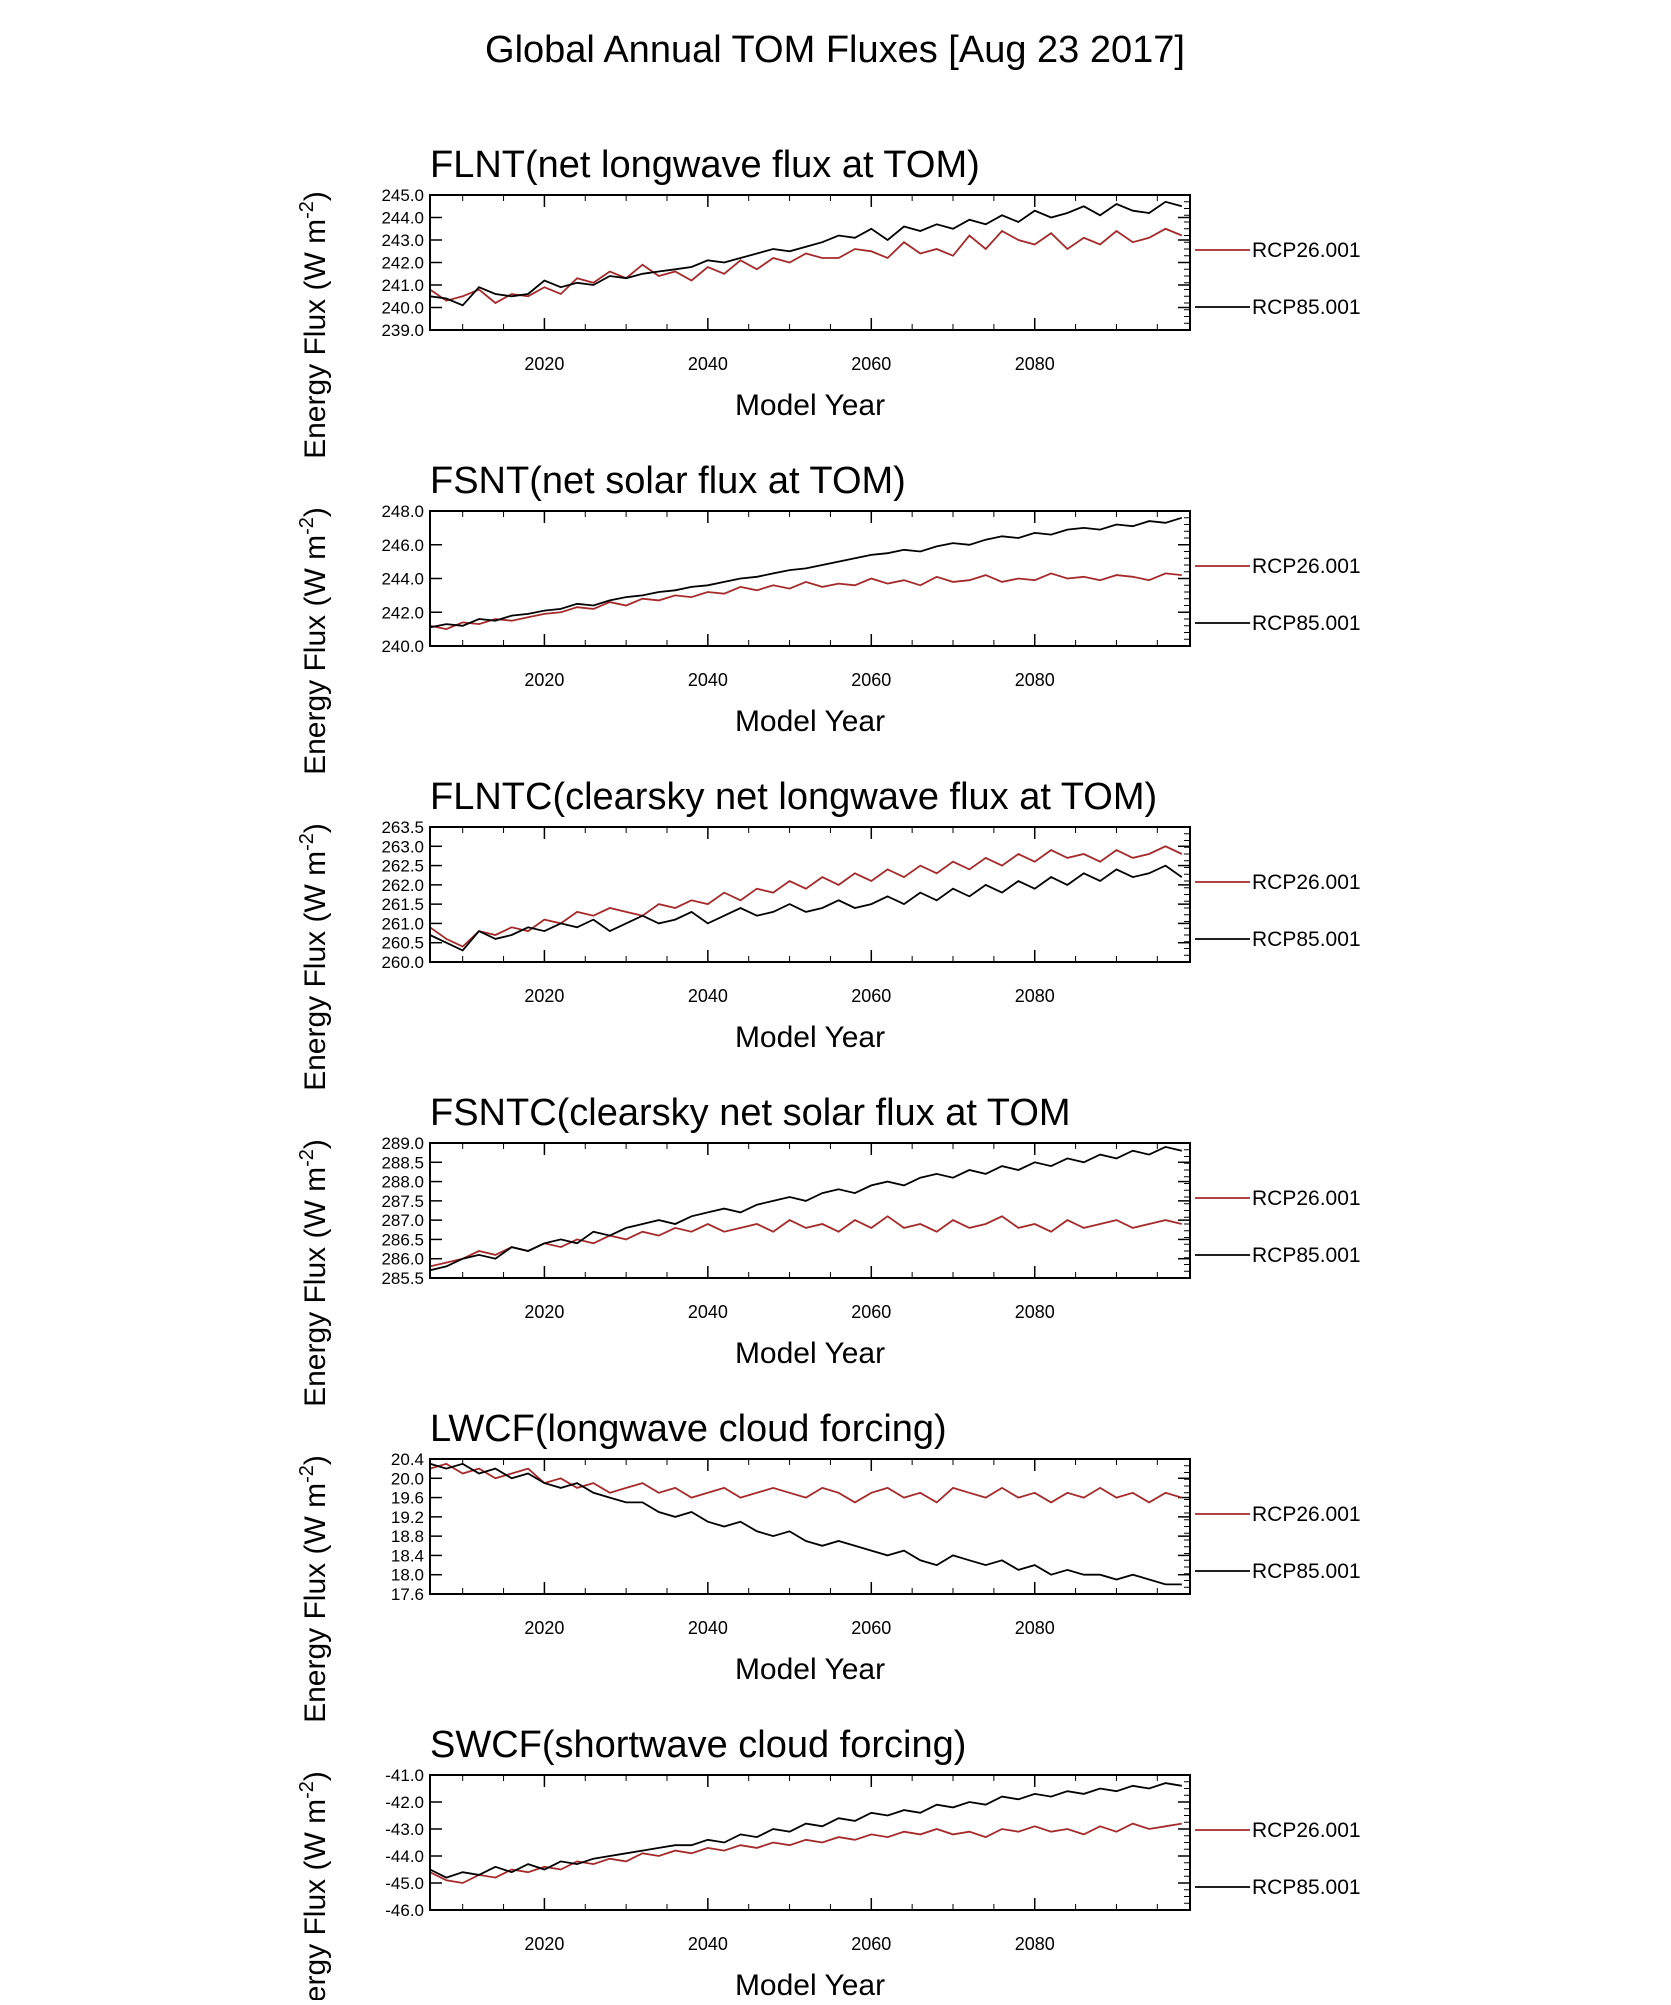 The width and height of the screenshot is (1671, 2005). Describe the element at coordinates (407, 1536) in the screenshot. I see `y-tick-label: 18.8` at that location.